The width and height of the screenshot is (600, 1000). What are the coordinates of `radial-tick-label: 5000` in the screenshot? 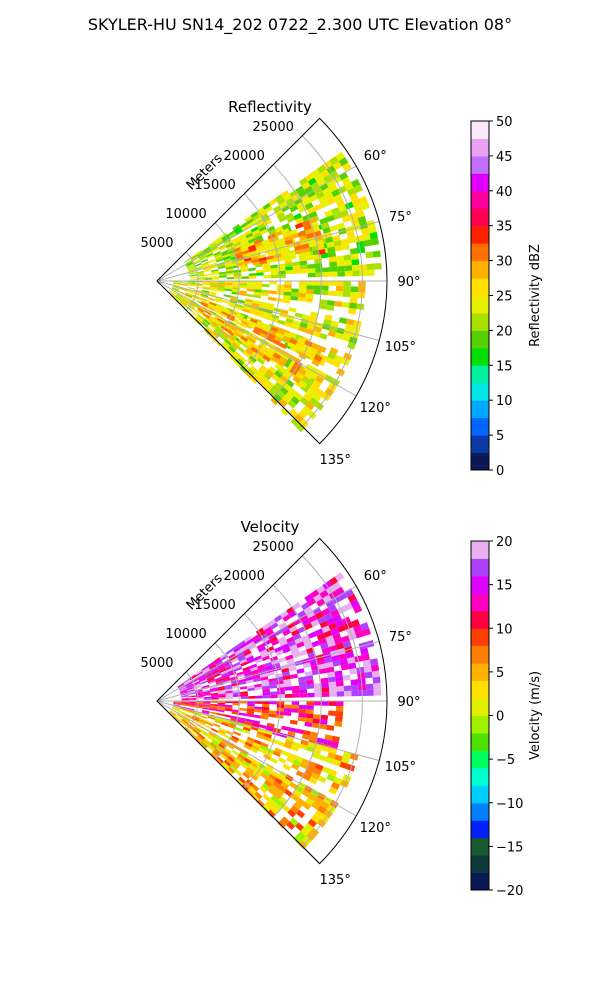 It's located at (156, 243).